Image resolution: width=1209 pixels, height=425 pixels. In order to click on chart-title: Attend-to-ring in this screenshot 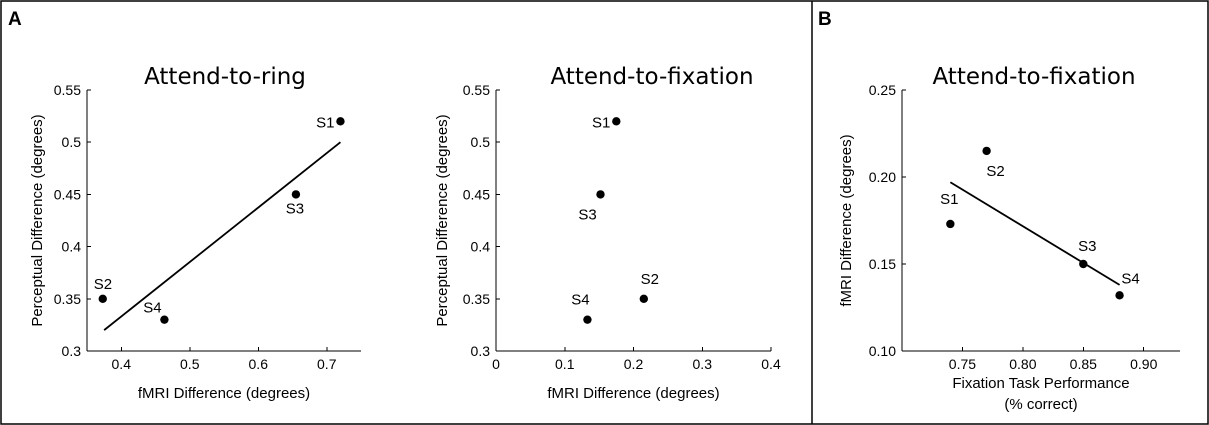, I will do `click(225, 77)`.